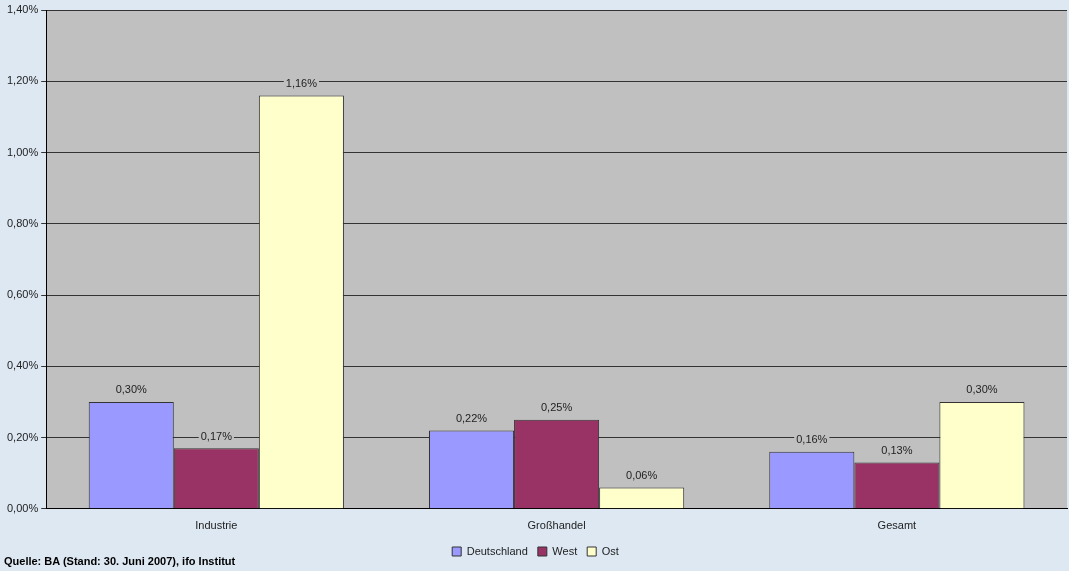 This screenshot has width=1069, height=571. What do you see at coordinates (22, 507) in the screenshot?
I see `y-tick-label: 0,00%` at bounding box center [22, 507].